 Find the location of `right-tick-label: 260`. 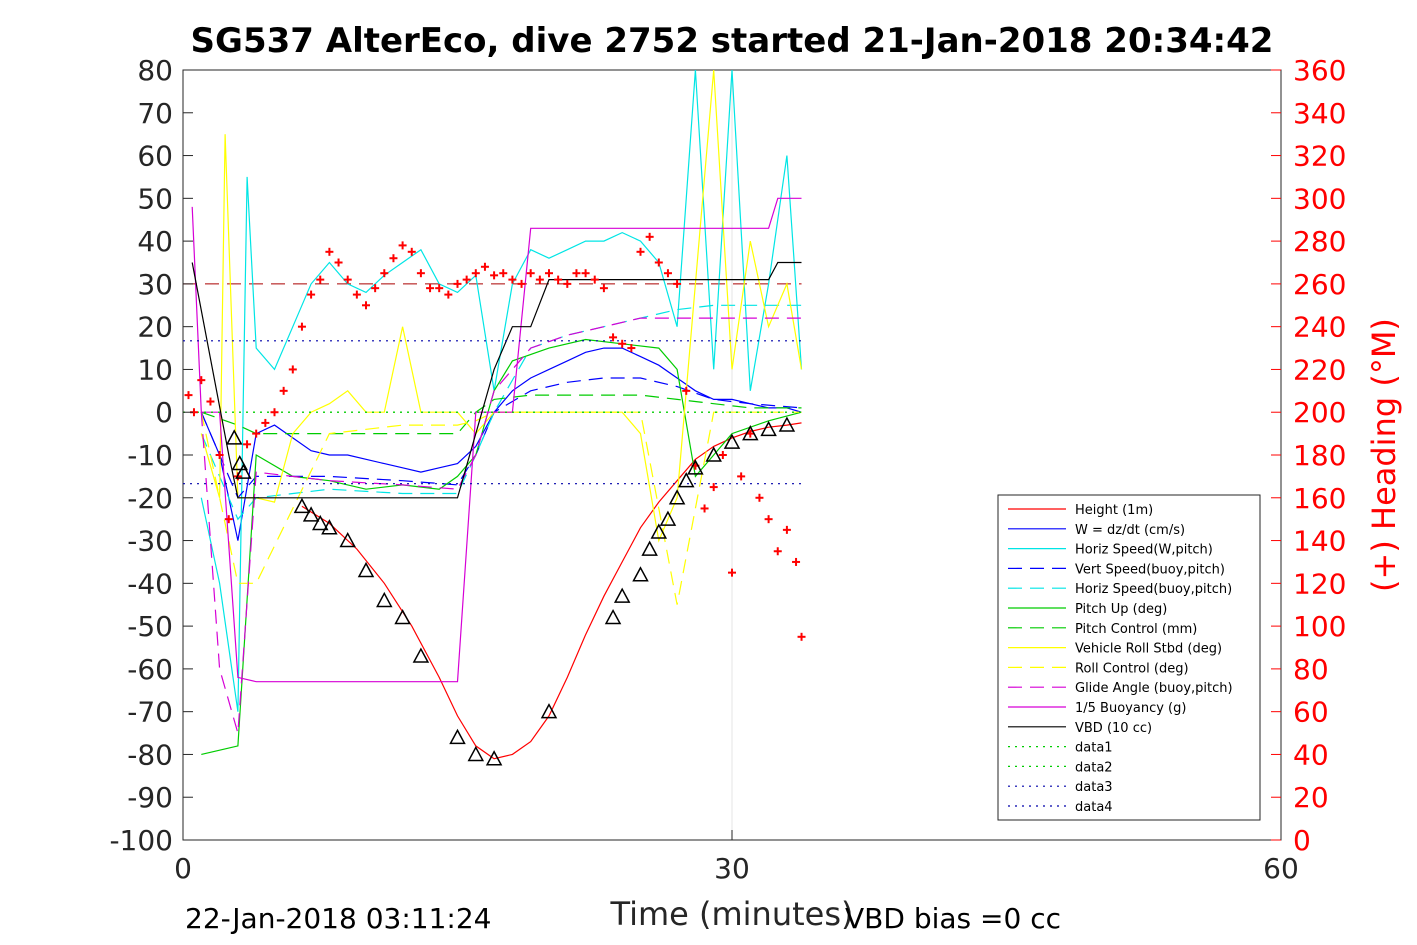

right-tick-label: 260 is located at coordinates (1319, 284).